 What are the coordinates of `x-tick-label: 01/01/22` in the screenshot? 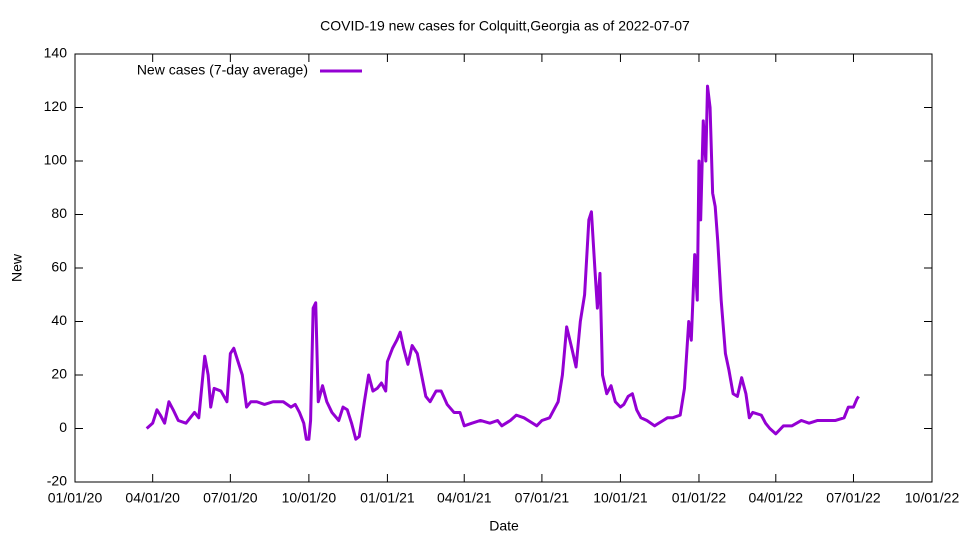 It's located at (699, 498).